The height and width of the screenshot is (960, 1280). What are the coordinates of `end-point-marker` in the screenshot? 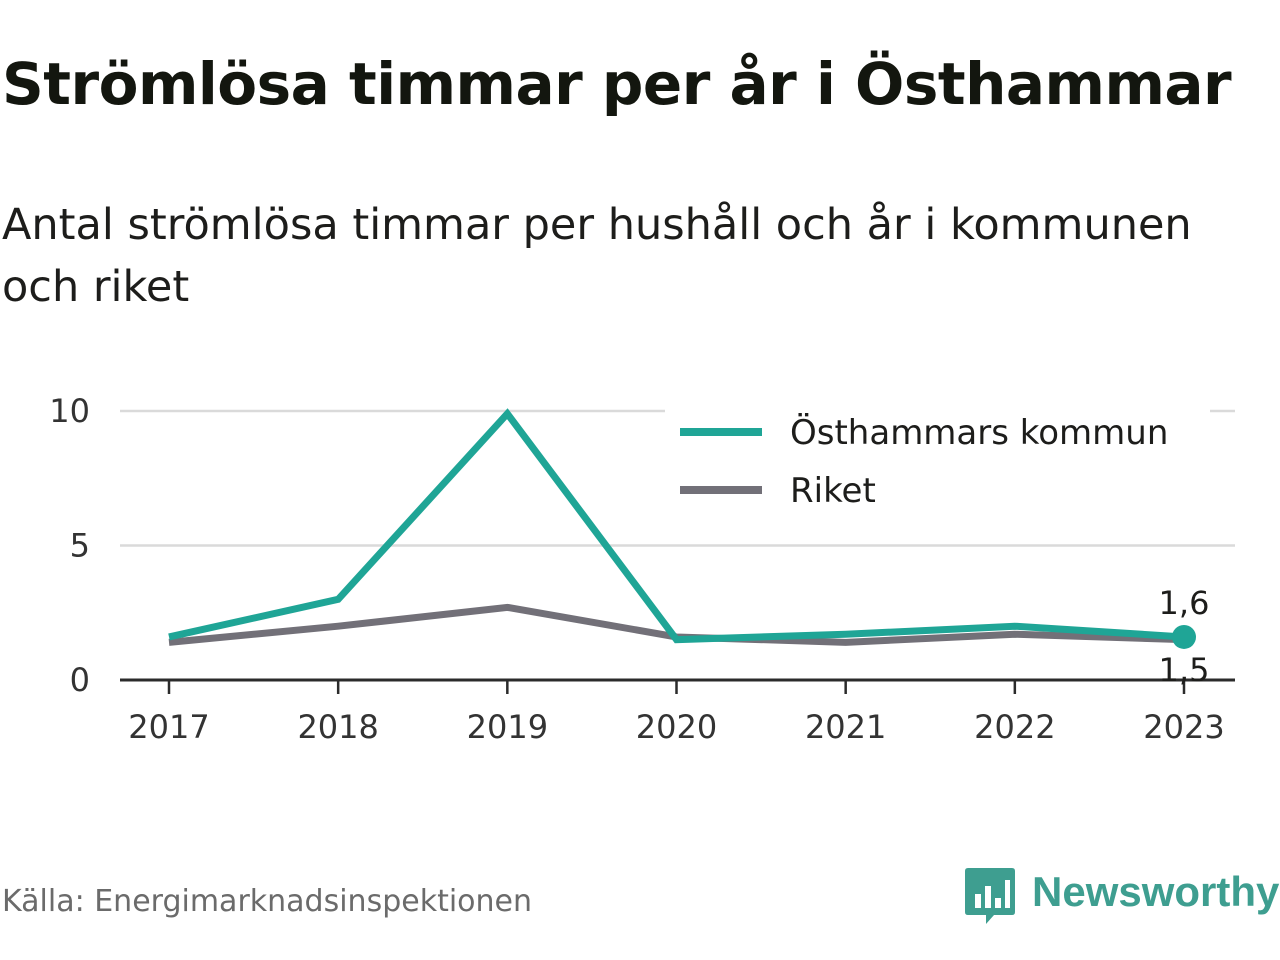 It's located at (1184, 636).